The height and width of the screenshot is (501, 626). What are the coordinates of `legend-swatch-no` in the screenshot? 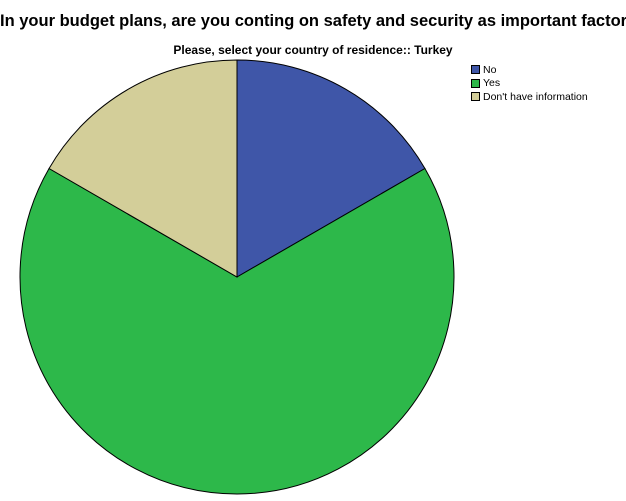 It's located at (475, 70).